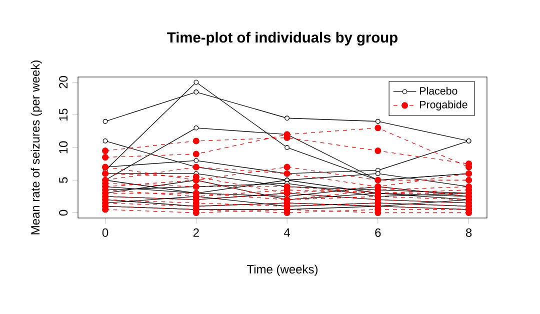  Describe the element at coordinates (378, 232) in the screenshot. I see `x-tick-label: 6` at that location.